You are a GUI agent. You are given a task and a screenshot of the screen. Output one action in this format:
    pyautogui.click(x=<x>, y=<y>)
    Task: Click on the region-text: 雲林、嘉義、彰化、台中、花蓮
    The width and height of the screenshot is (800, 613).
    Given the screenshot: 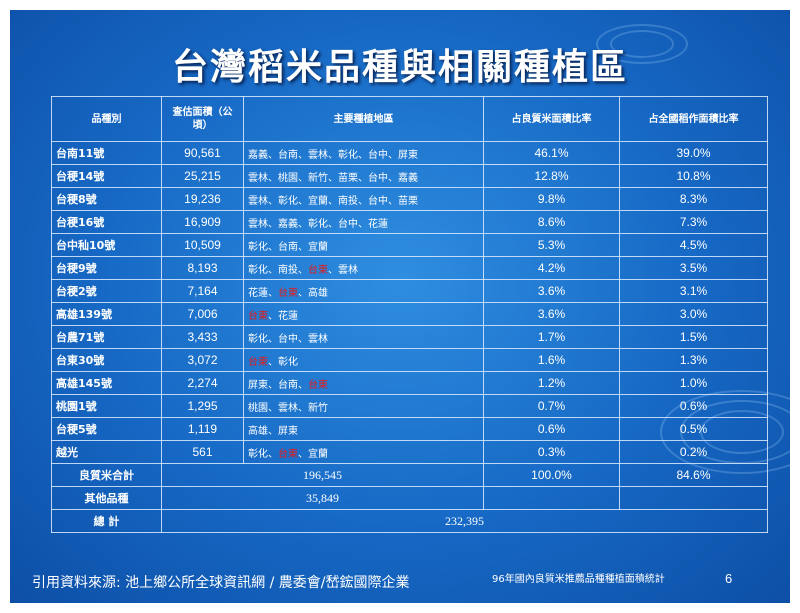 What is the action you would take?
    pyautogui.click(x=318, y=224)
    